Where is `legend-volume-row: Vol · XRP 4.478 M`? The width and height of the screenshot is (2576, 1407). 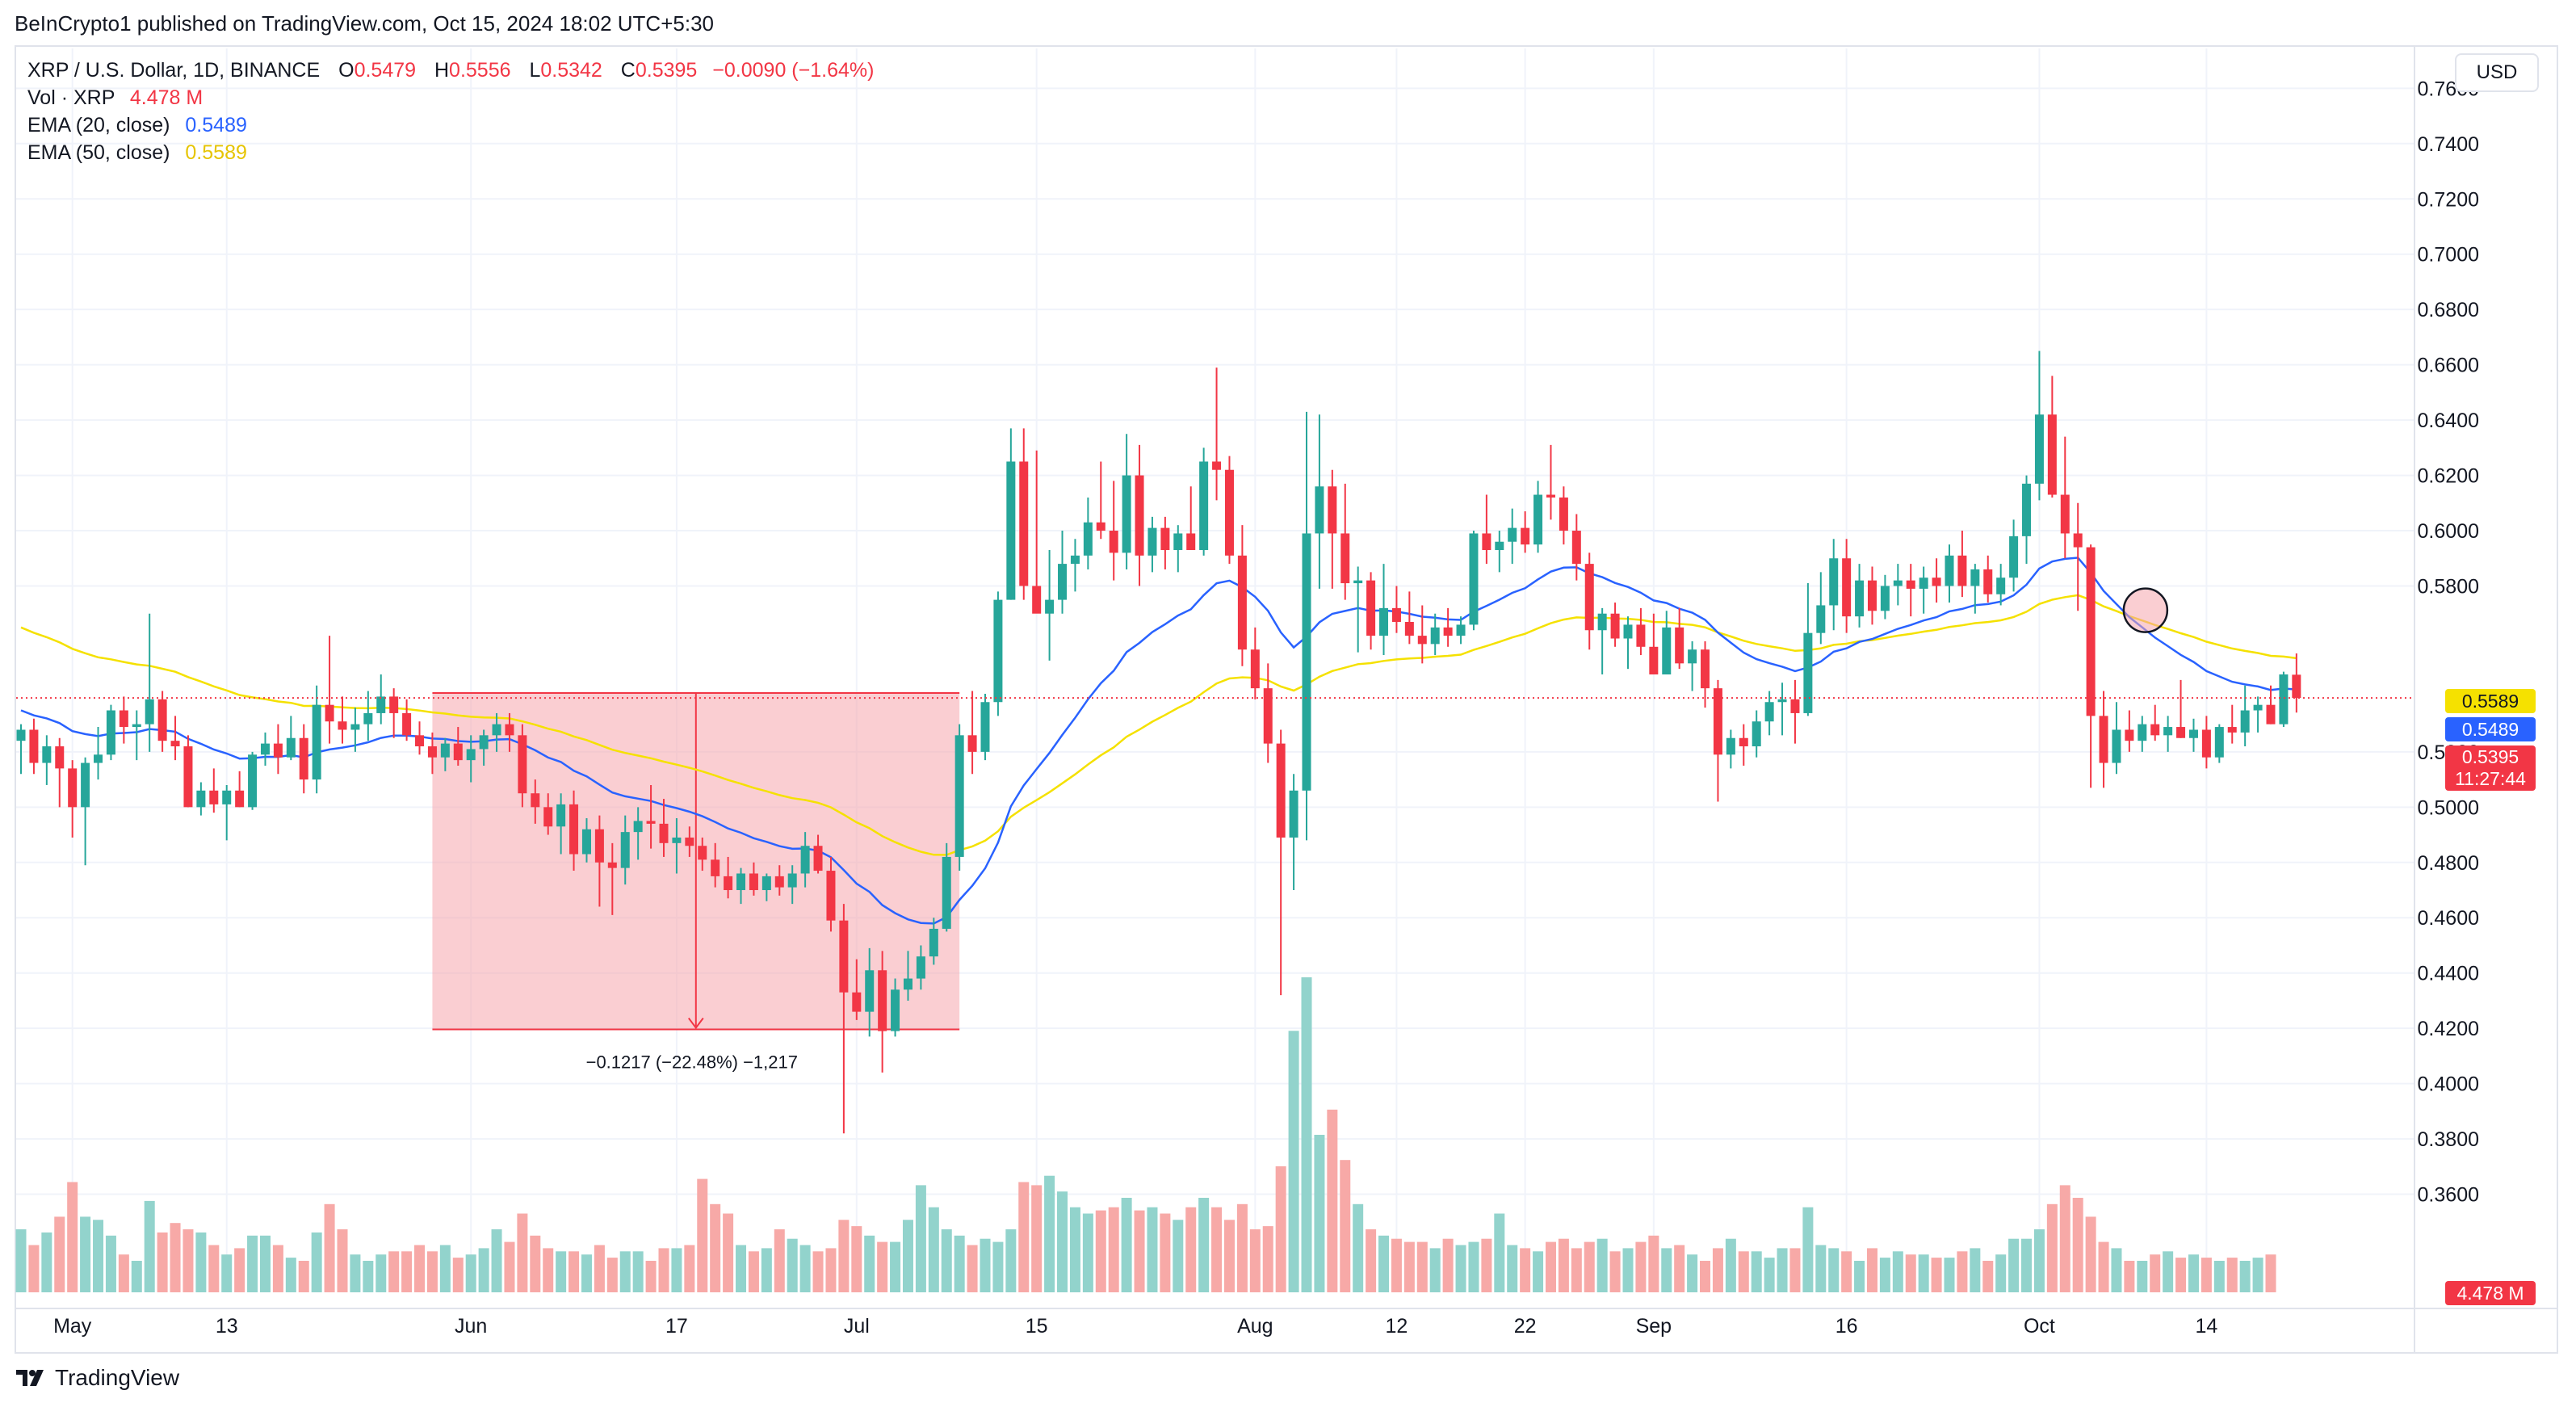 legend-volume-row: Vol · XRP 4.478 M is located at coordinates (450, 98).